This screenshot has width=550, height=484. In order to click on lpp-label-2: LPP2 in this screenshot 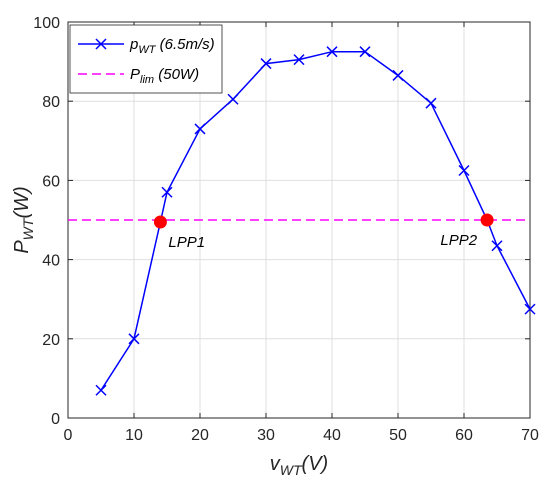, I will do `click(458, 240)`.